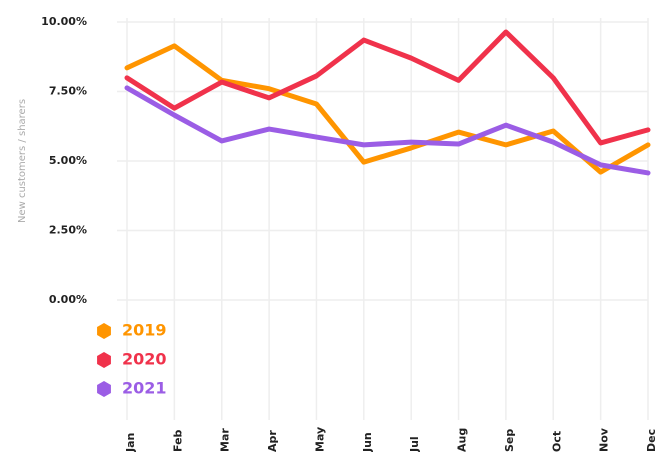 This screenshot has width=657, height=452. I want to click on x-tick-label: Mar, so click(225, 440).